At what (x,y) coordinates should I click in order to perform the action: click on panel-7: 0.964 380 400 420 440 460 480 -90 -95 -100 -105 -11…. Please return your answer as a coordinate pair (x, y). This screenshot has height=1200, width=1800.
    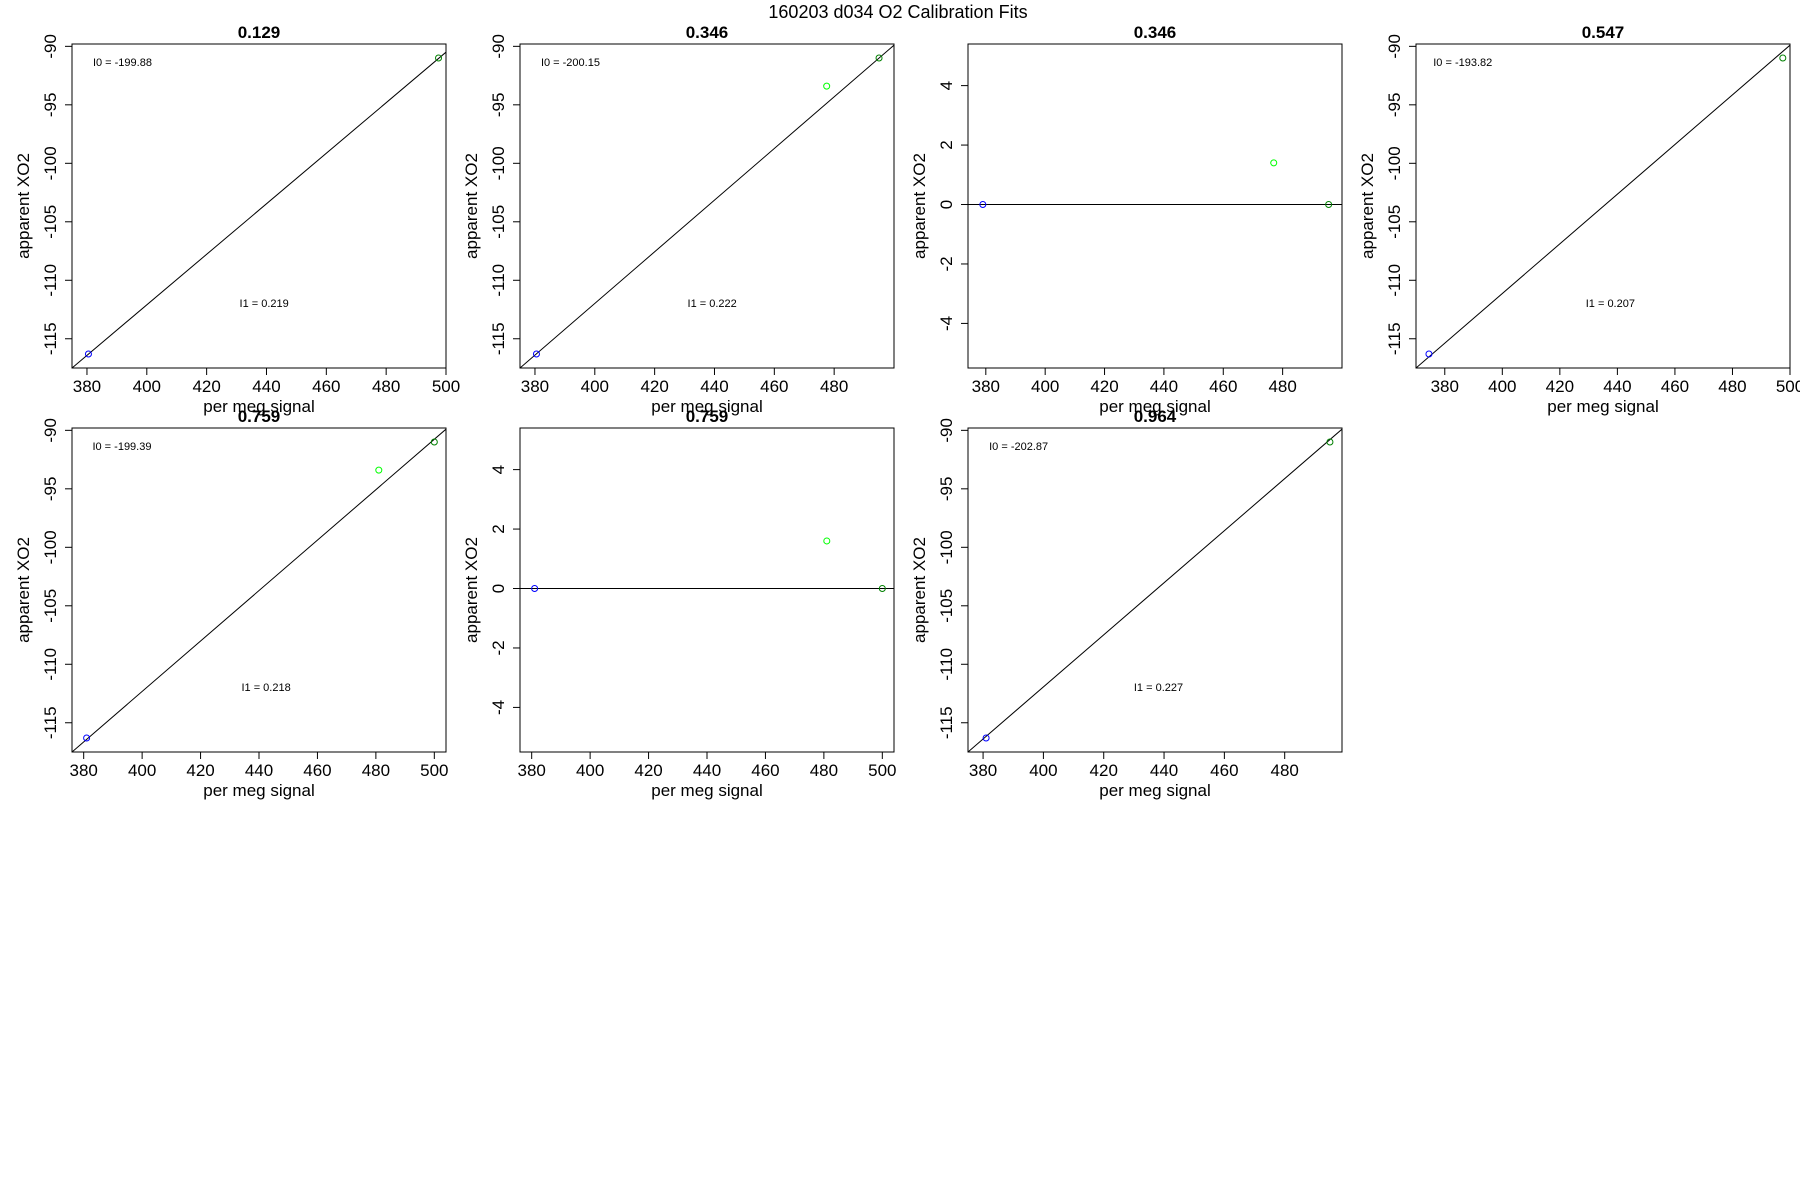
    Looking at the image, I should click on (1126, 603).